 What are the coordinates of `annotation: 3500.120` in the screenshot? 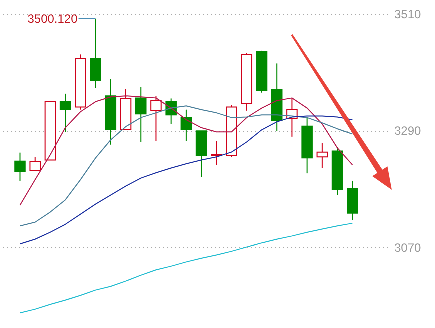 It's located at (53, 19).